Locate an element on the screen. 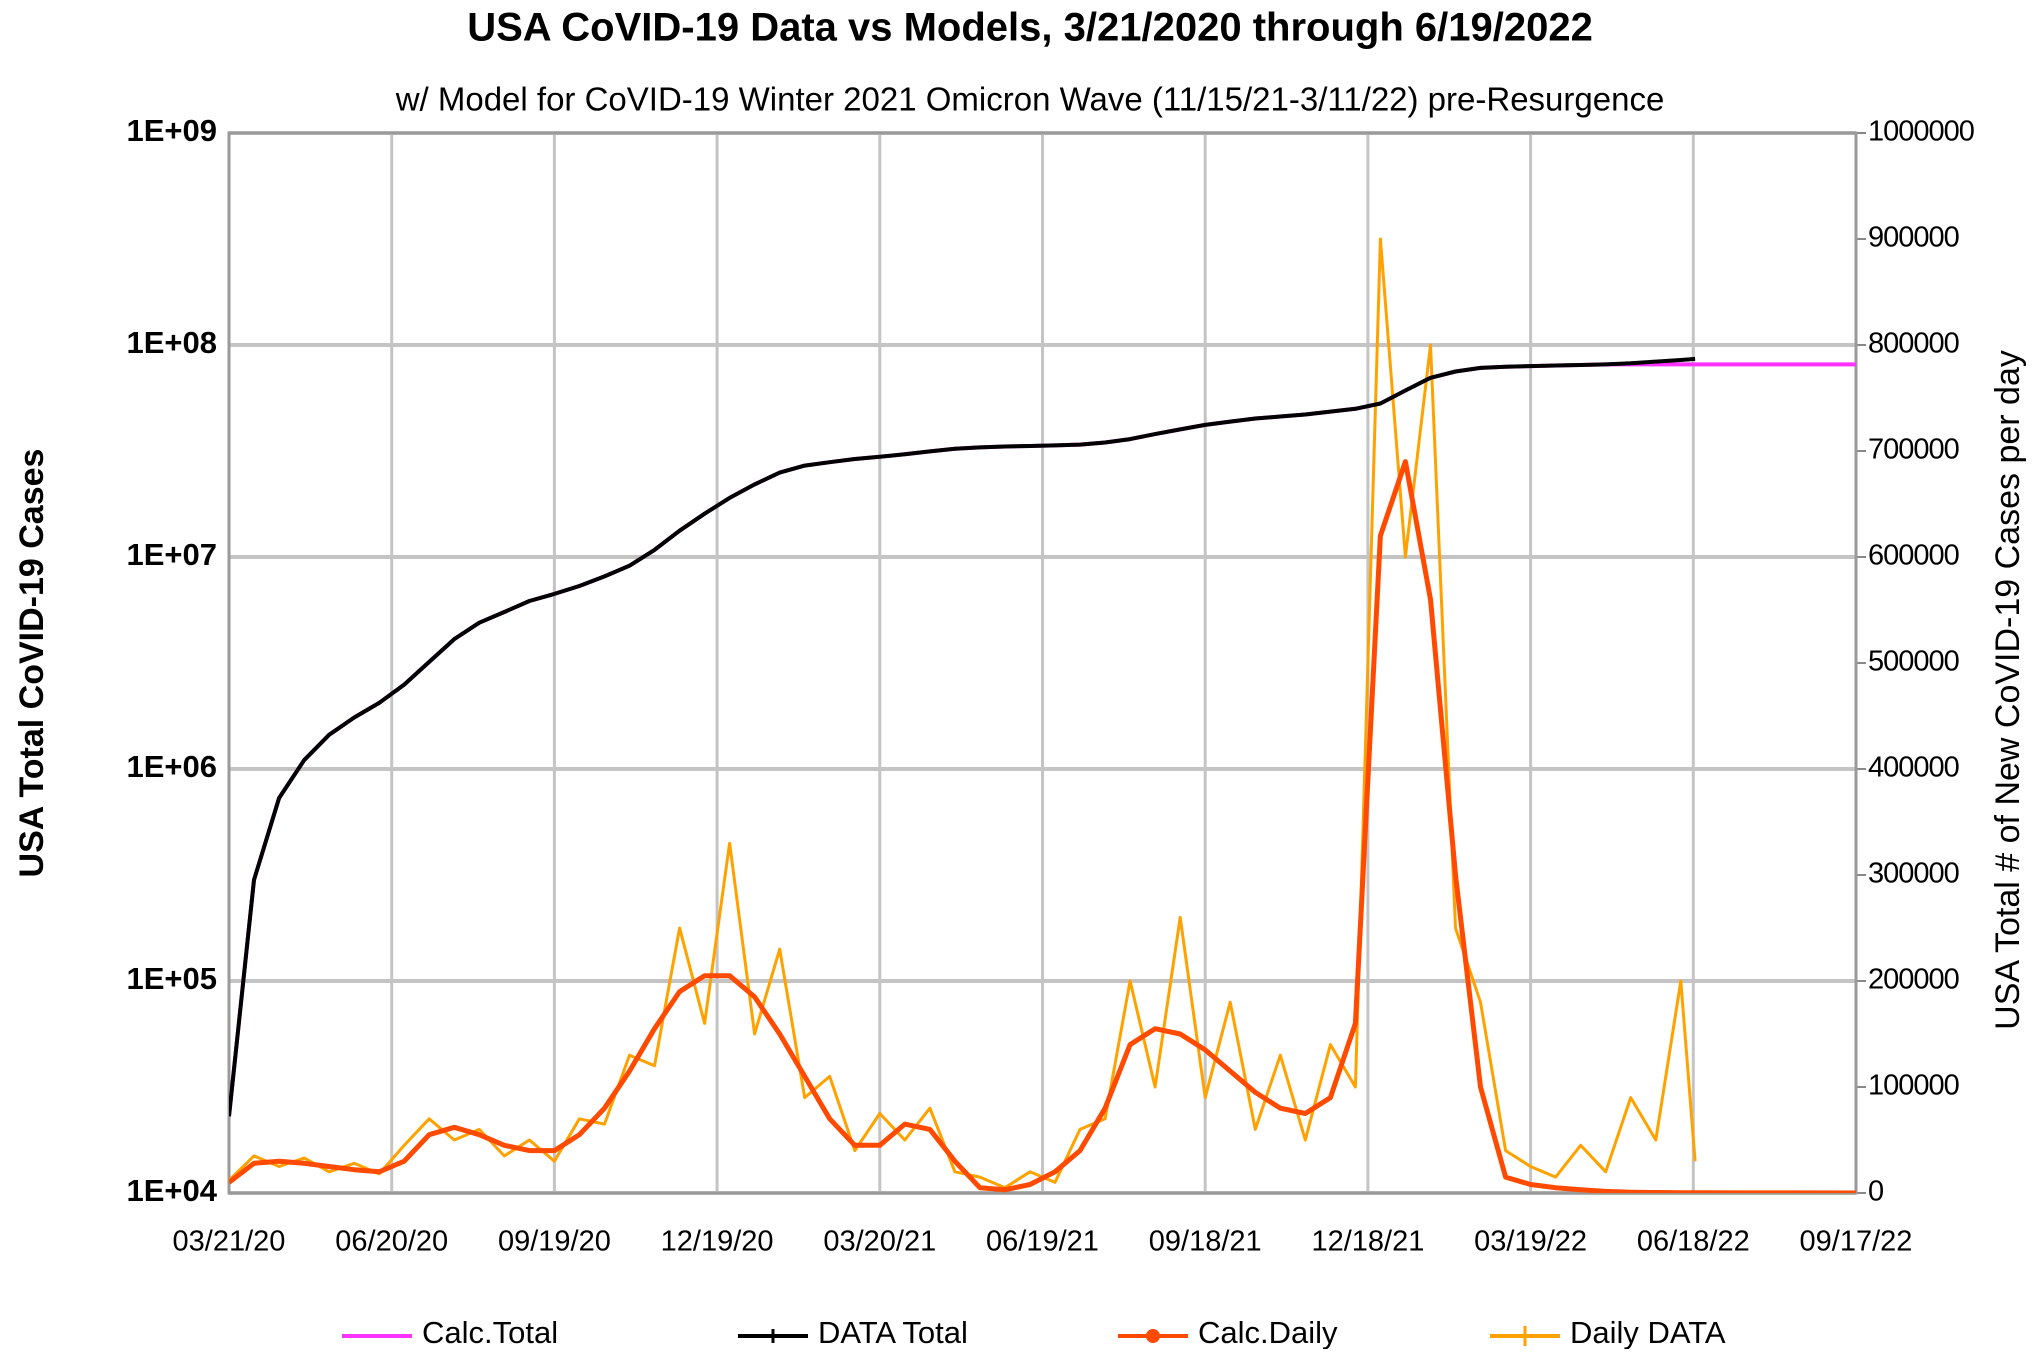 The width and height of the screenshot is (2039, 1354). y2-tick-label: 200000 is located at coordinates (1913, 980).